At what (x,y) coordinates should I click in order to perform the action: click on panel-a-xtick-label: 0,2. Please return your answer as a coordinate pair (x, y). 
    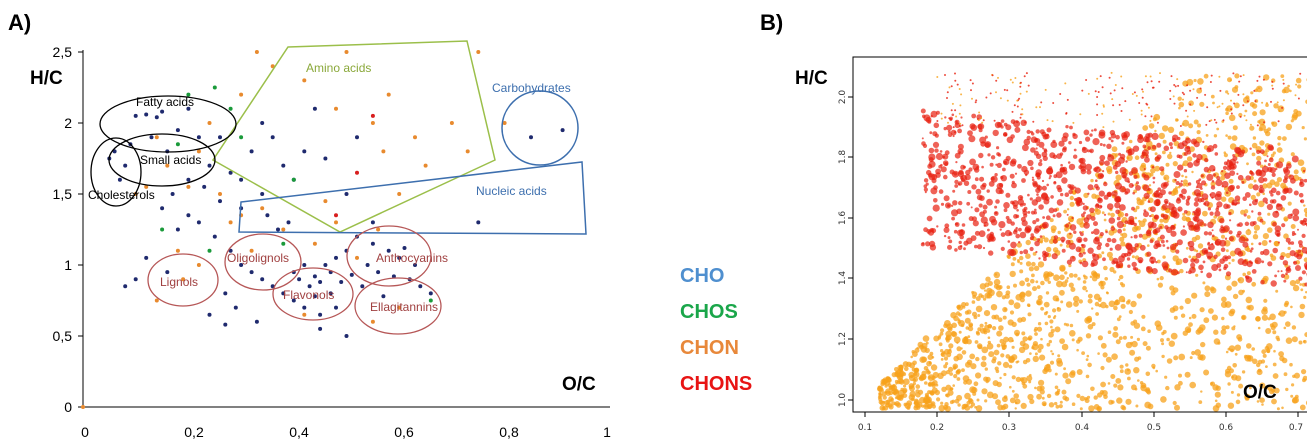
    Looking at the image, I should click on (194, 432).